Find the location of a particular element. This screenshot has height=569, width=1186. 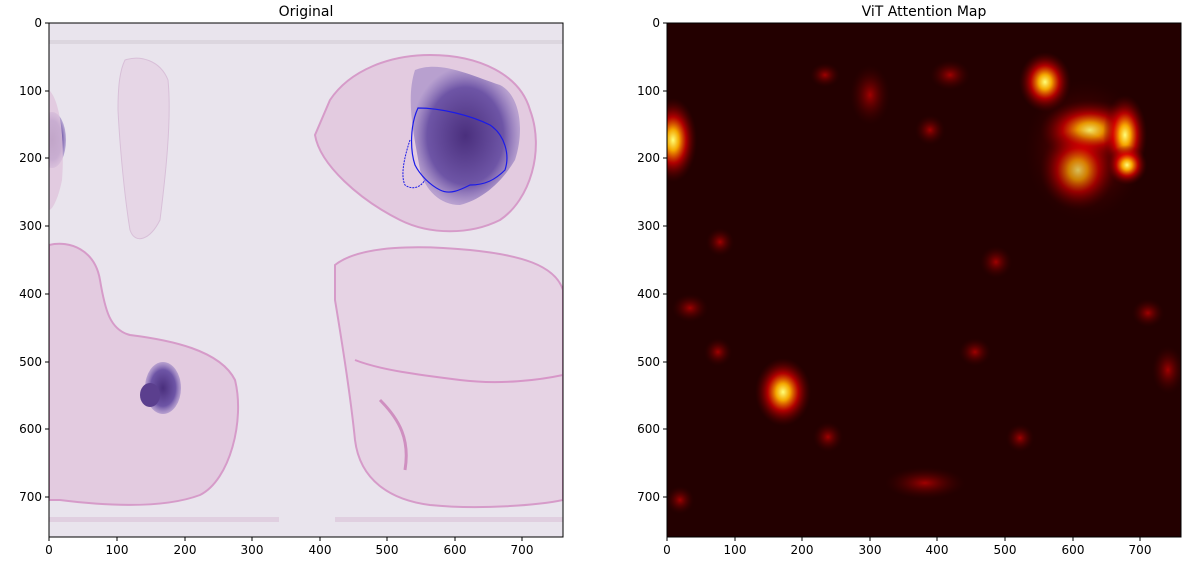

y-axis-attention: 0 100 200 300 400 500 600 700 is located at coordinates (652, 260).